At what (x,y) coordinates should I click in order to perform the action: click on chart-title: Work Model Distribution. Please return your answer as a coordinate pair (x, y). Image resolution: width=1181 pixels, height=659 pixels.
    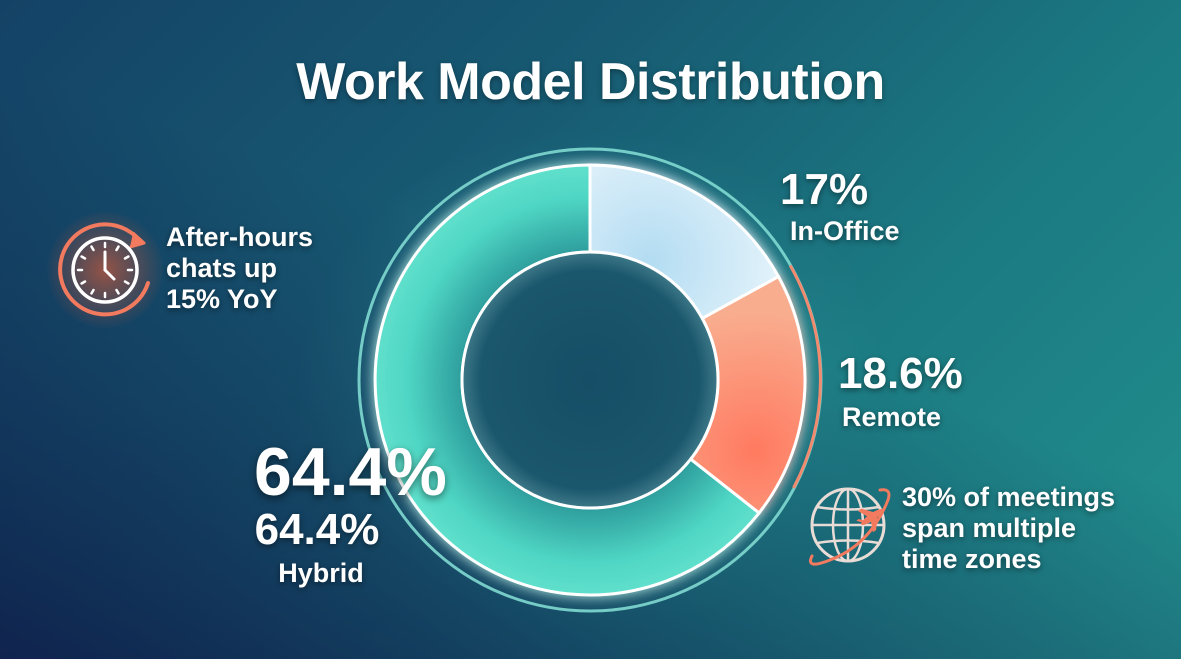
    Looking at the image, I should click on (590, 82).